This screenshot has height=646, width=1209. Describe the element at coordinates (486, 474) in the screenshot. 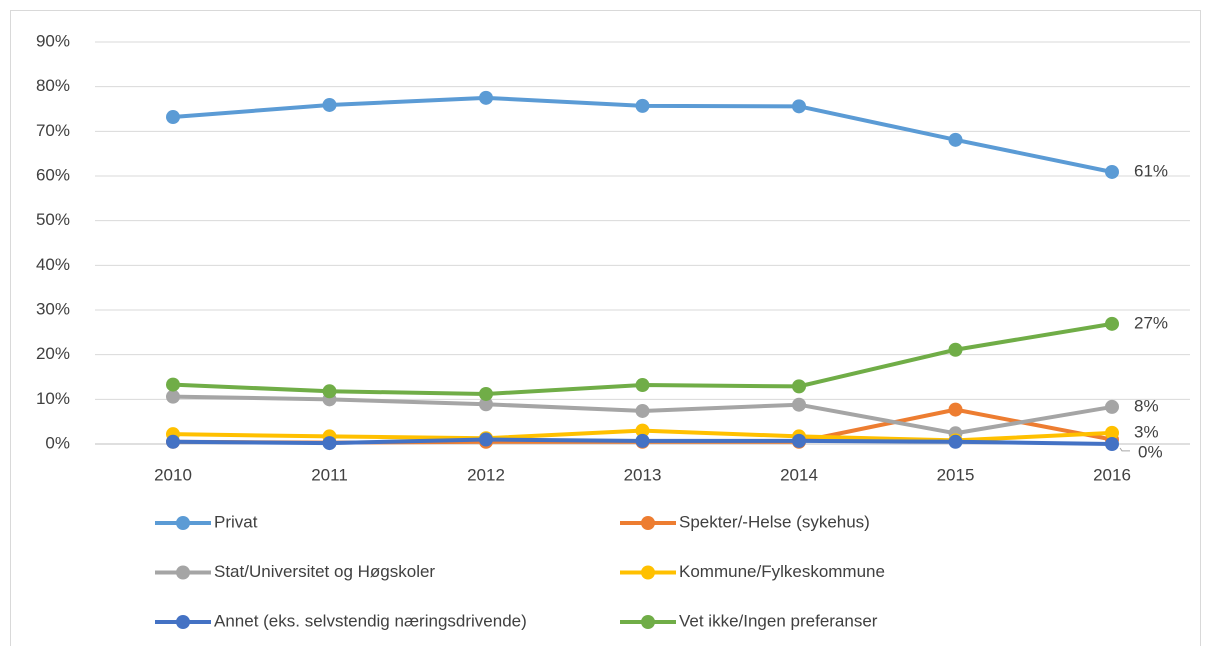

I see `x-tick-label: 2012` at that location.